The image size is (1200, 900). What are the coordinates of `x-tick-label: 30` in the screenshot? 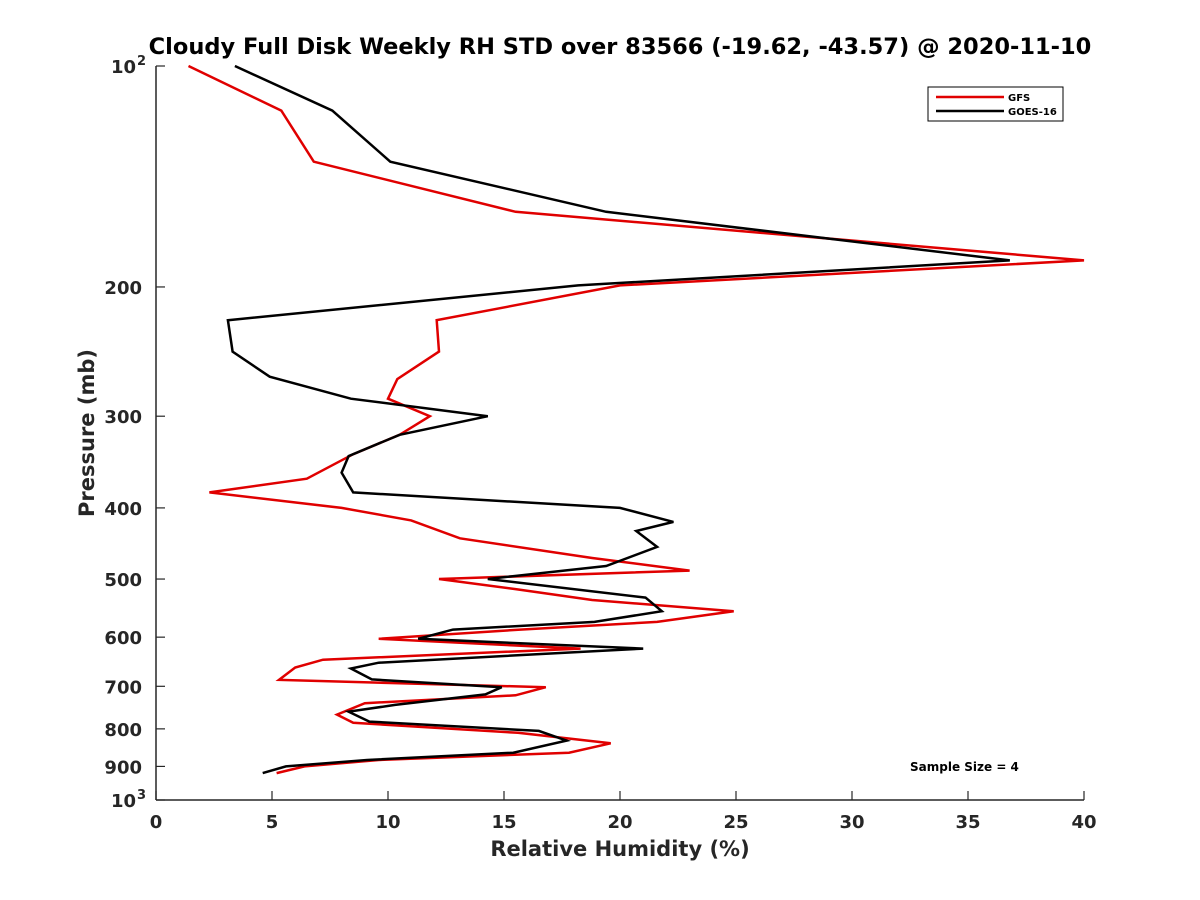 It's located at (851, 822).